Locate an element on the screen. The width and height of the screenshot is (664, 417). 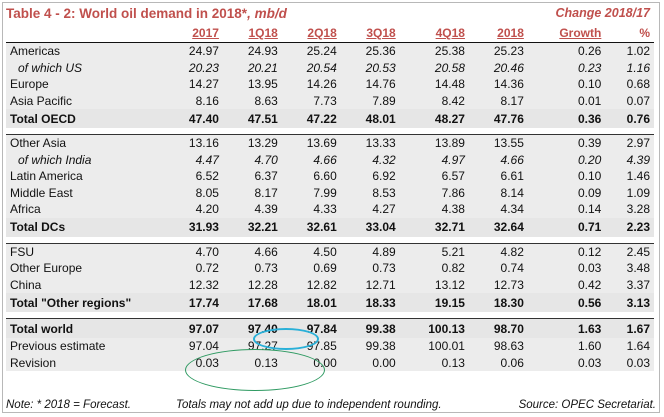
cell: 12.71 is located at coordinates (370, 284).